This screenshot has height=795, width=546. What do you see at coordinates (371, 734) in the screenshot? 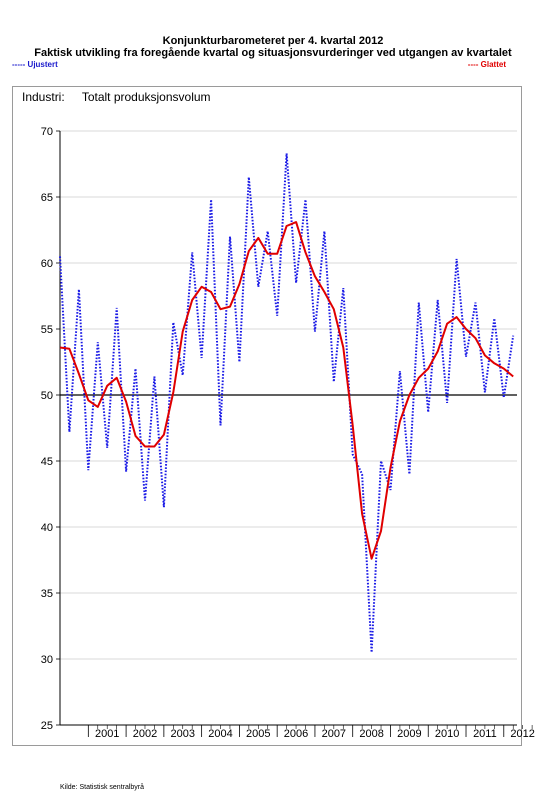
I see `x-tick-label: 2008` at bounding box center [371, 734].